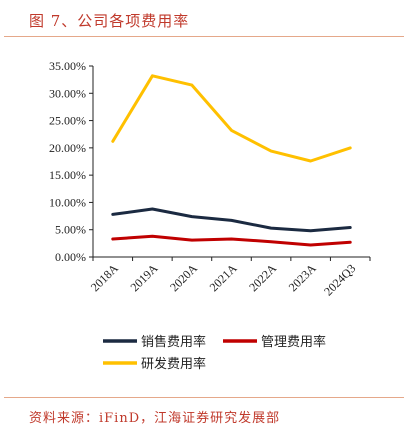 This screenshot has height=426, width=407. Describe the element at coordinates (67, 66) in the screenshot. I see `y-tick-label: 35.00%` at that location.